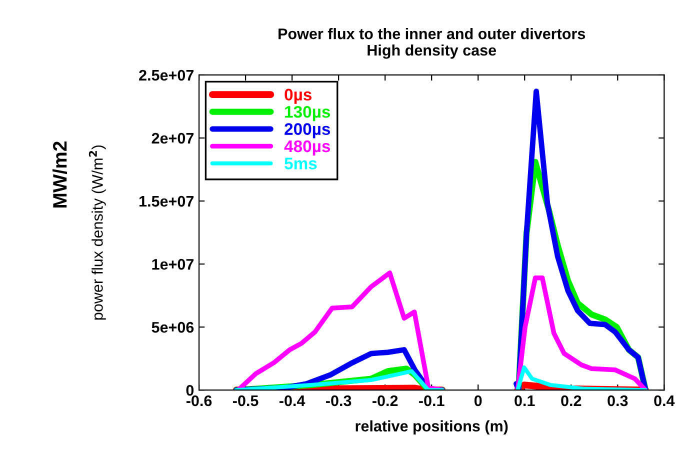 The image size is (684, 460). Describe the element at coordinates (339, 400) in the screenshot. I see `x-tick-label: -0.3` at that location.